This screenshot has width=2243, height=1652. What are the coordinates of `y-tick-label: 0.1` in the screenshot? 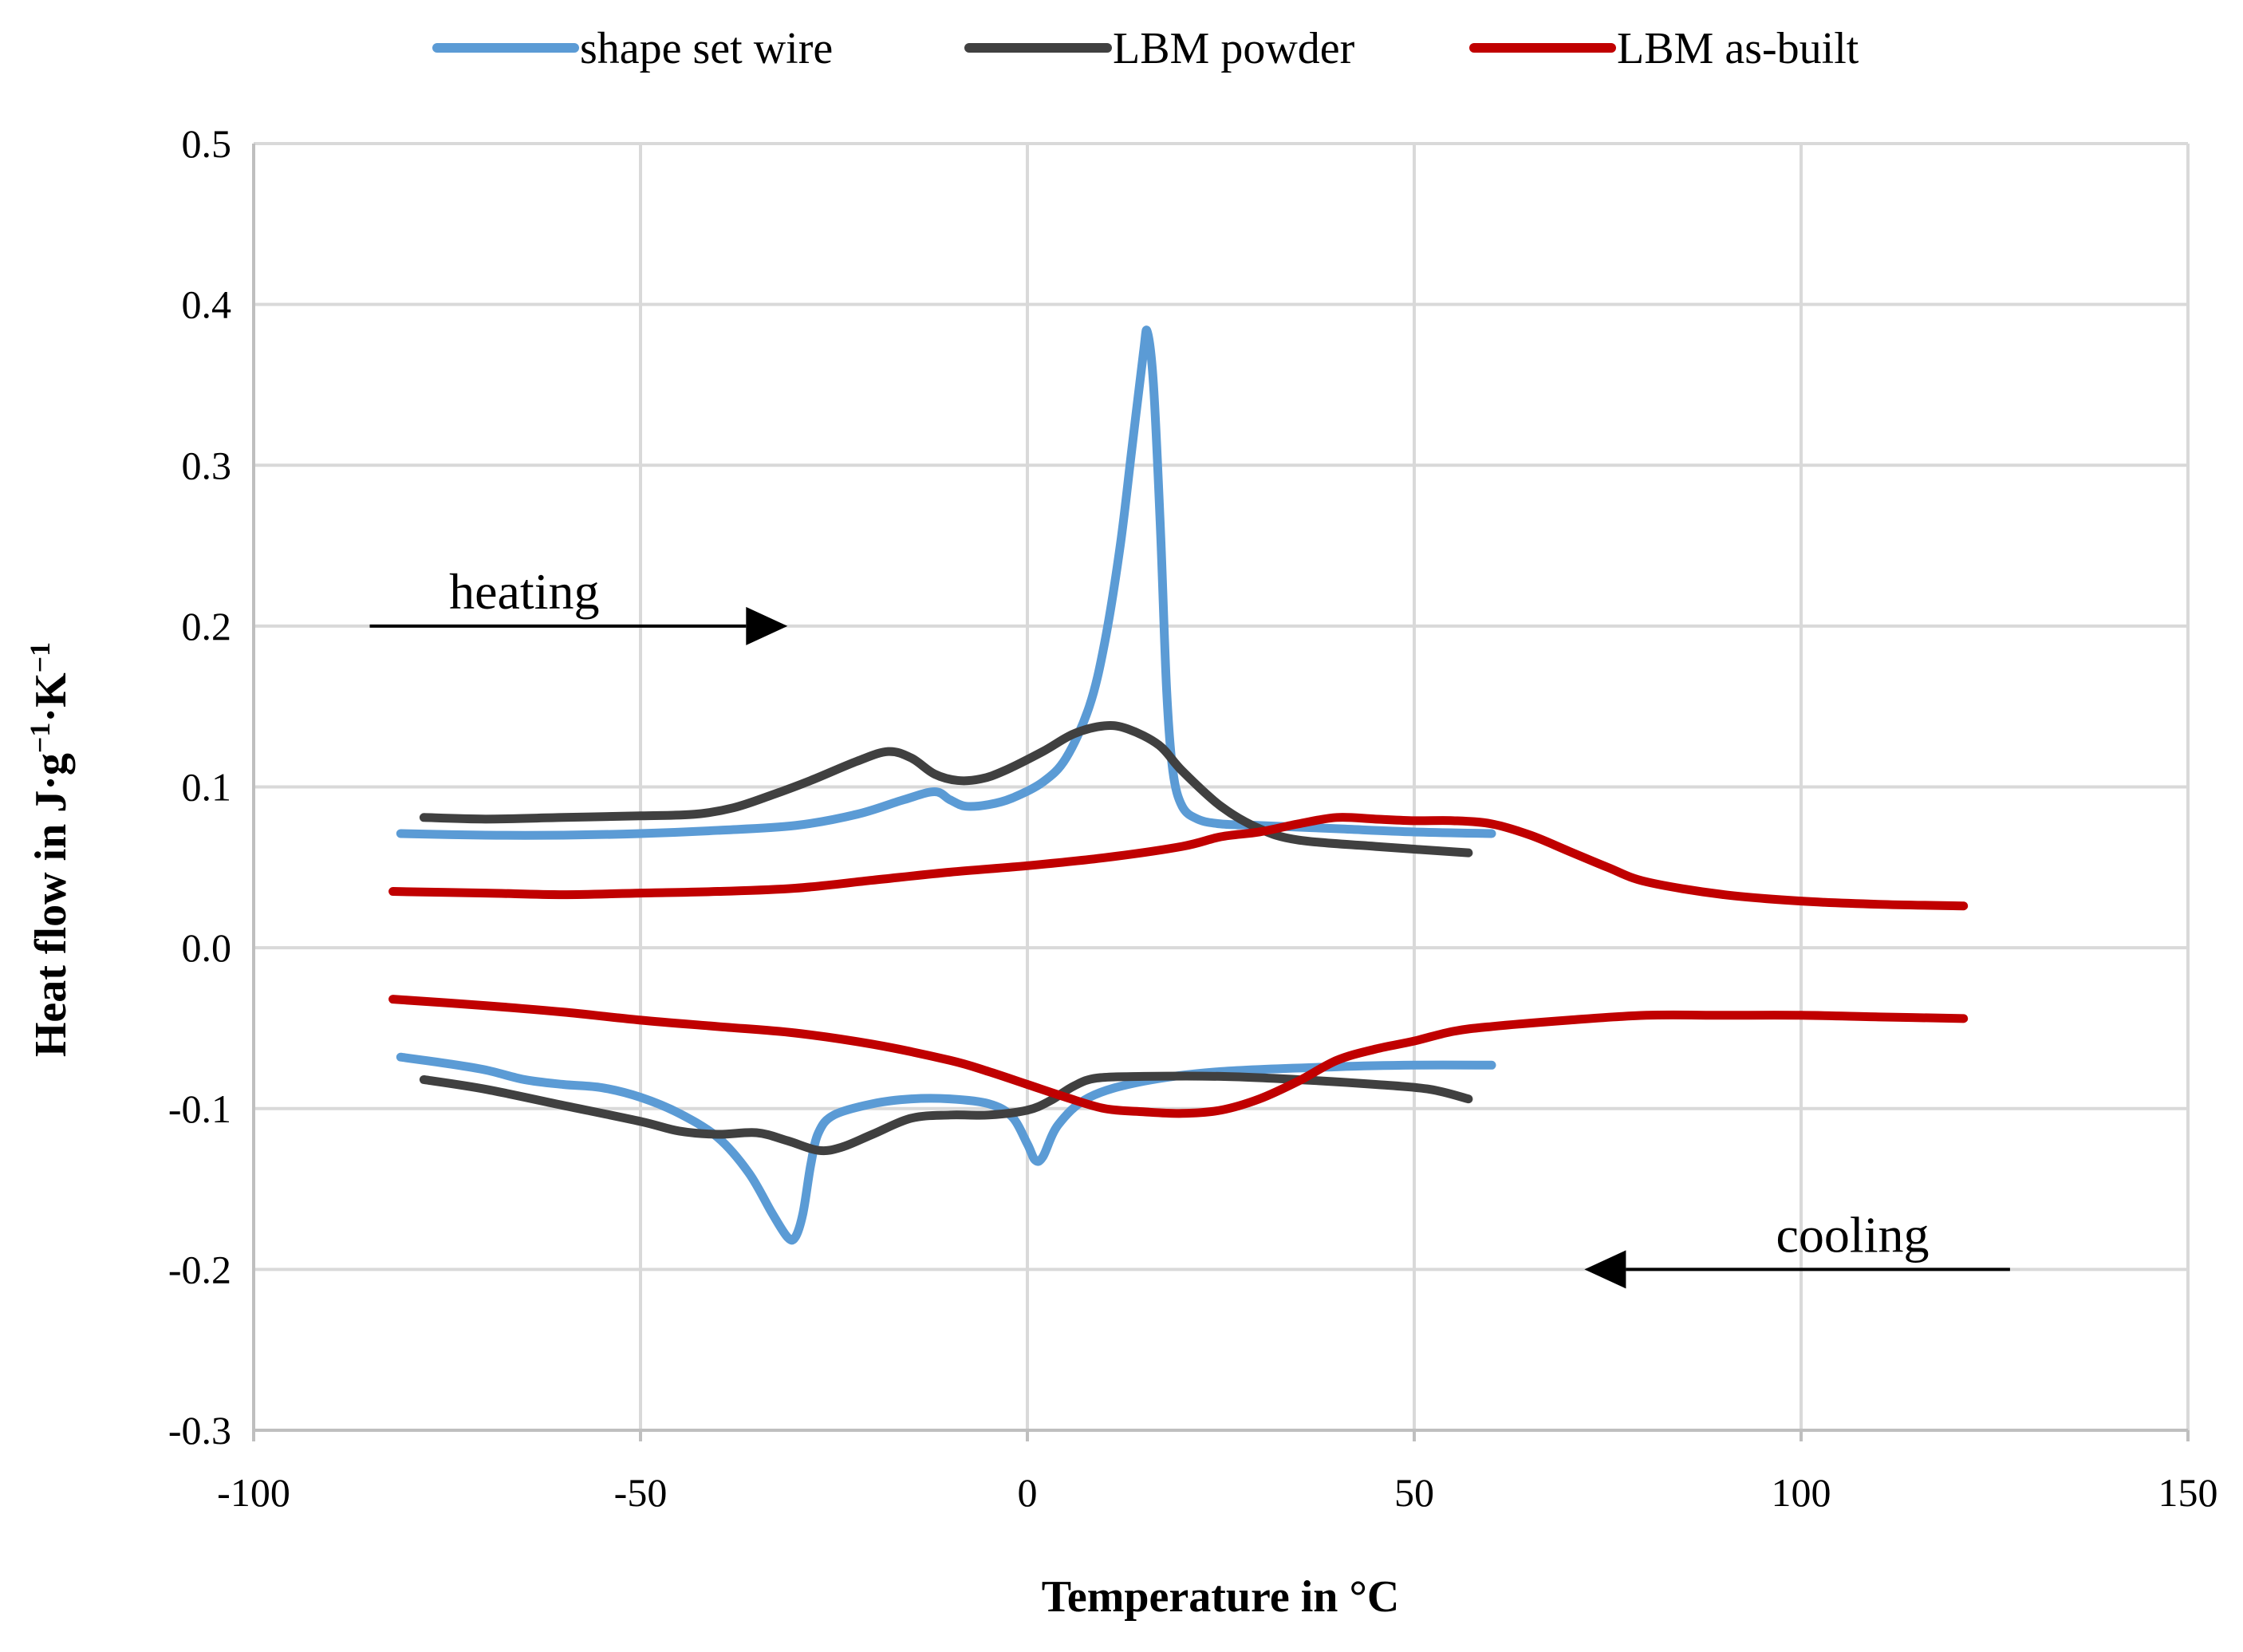 It's located at (207, 787).